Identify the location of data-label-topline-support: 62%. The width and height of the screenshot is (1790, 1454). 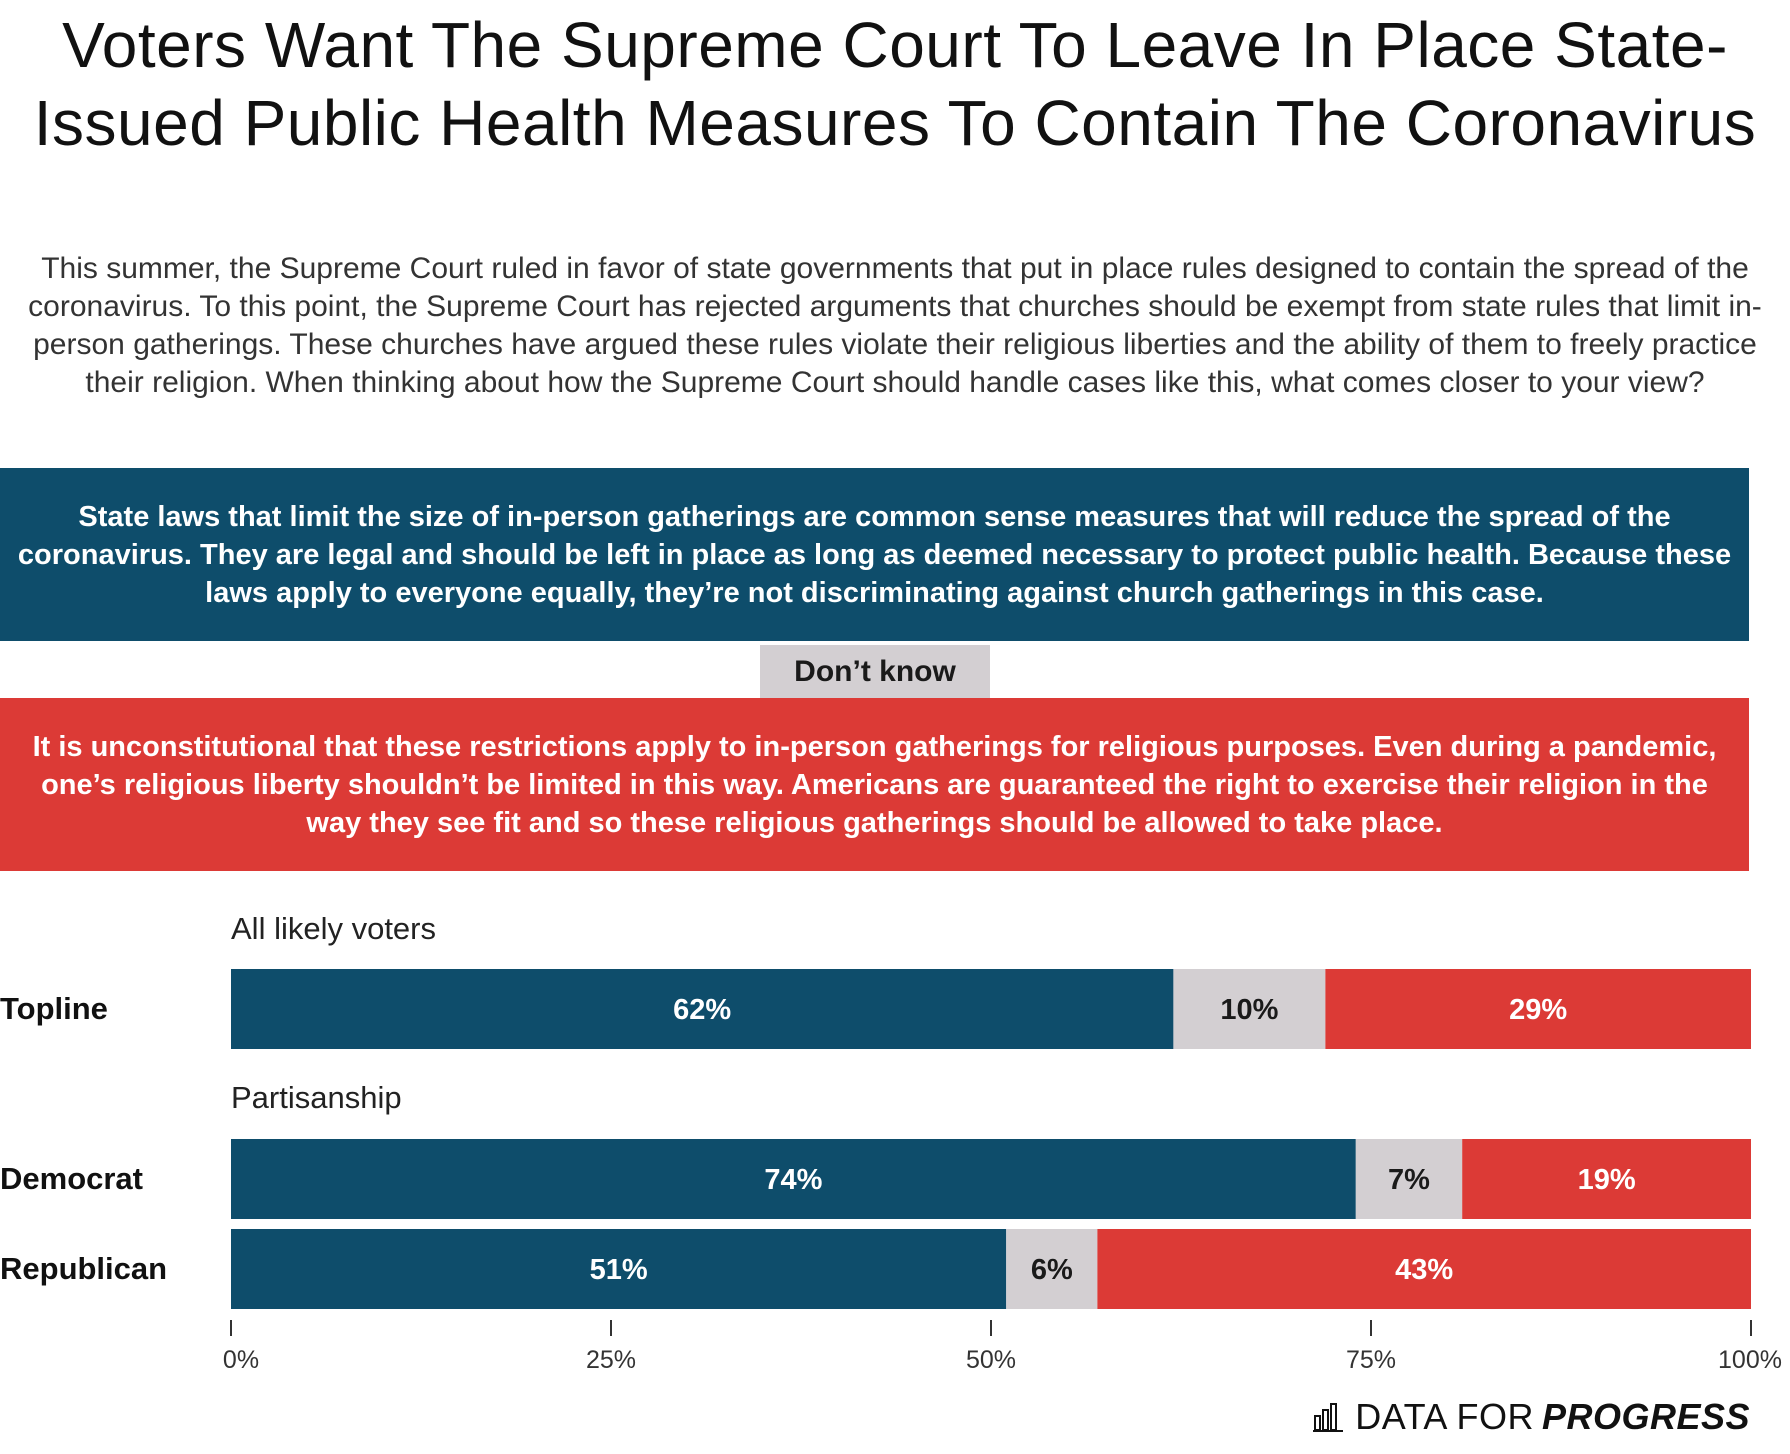
(702, 1010).